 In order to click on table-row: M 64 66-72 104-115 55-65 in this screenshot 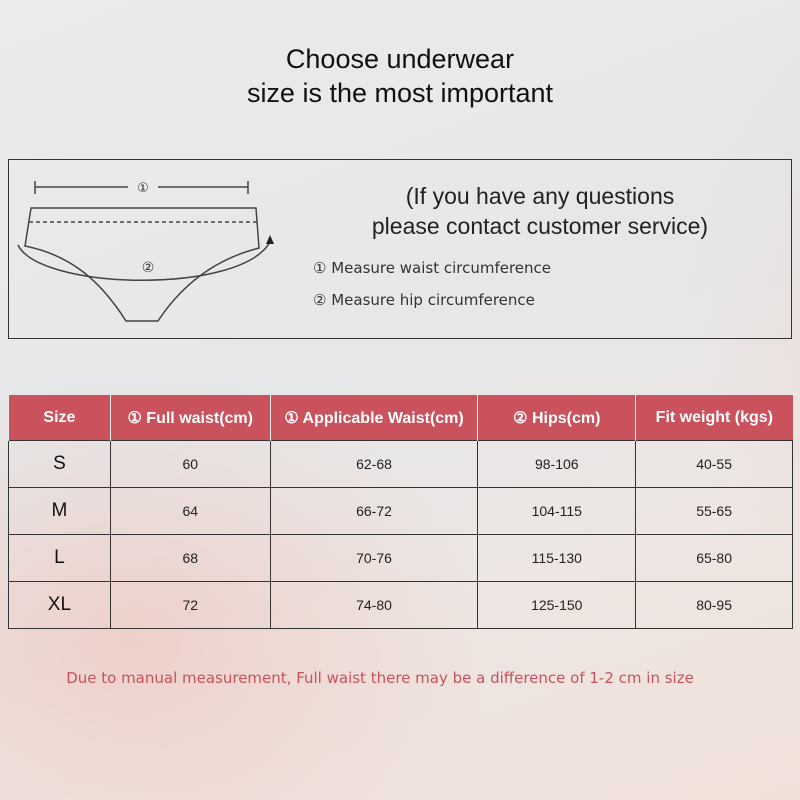, I will do `click(400, 511)`.